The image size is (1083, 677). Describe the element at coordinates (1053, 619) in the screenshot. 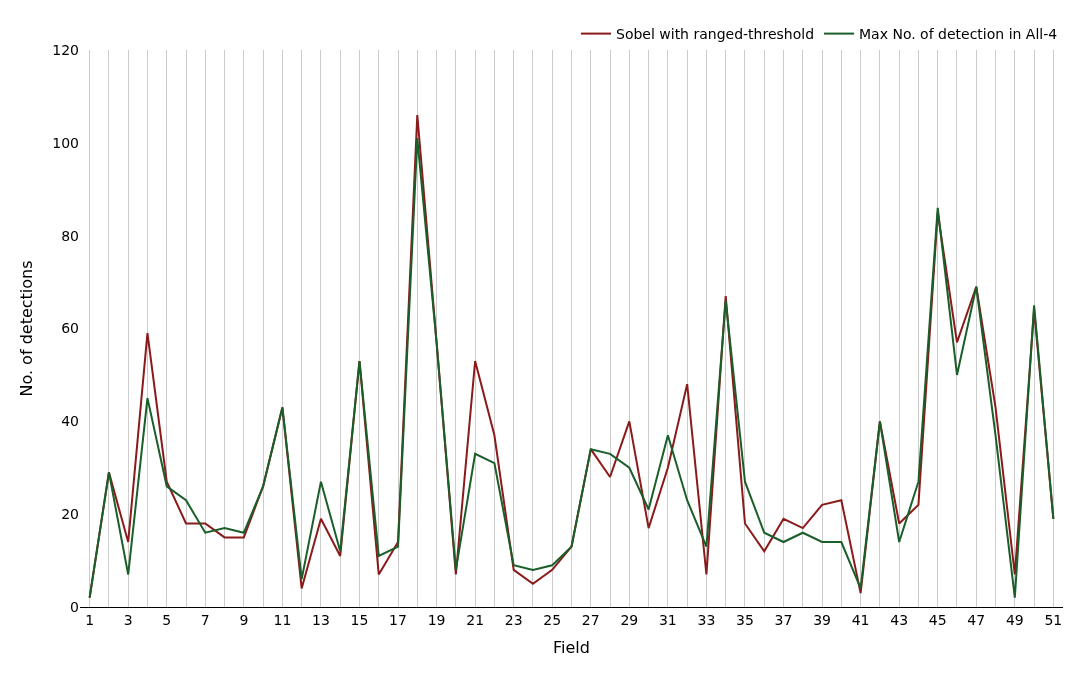

I see `x-tick-label: 51` at that location.